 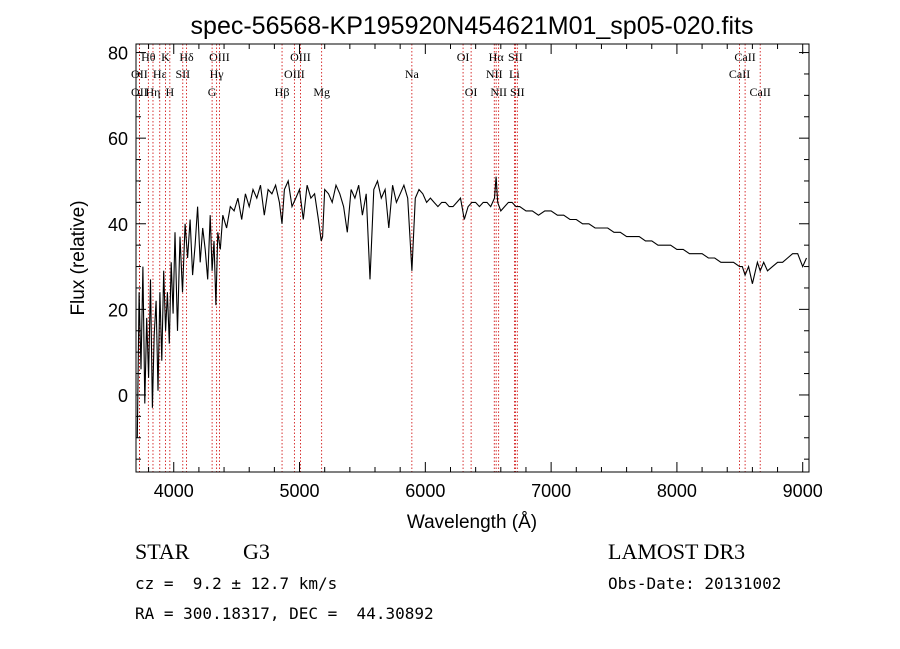 I want to click on line-label: Li, so click(x=514, y=74).